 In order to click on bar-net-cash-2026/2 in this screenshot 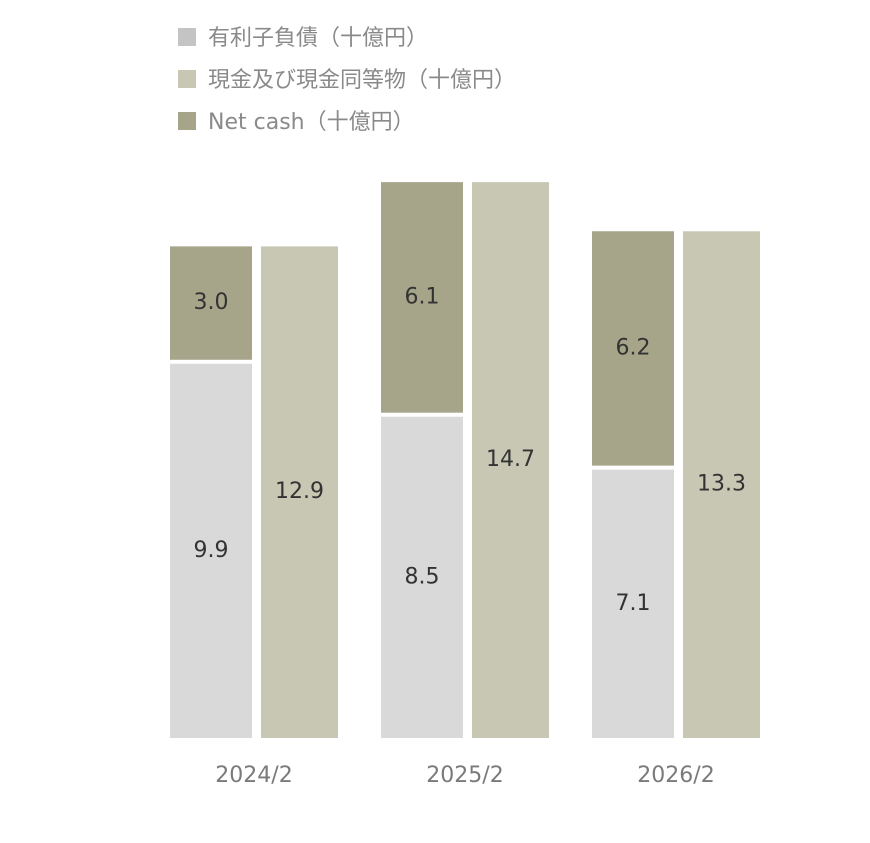, I will do `click(633, 348)`.